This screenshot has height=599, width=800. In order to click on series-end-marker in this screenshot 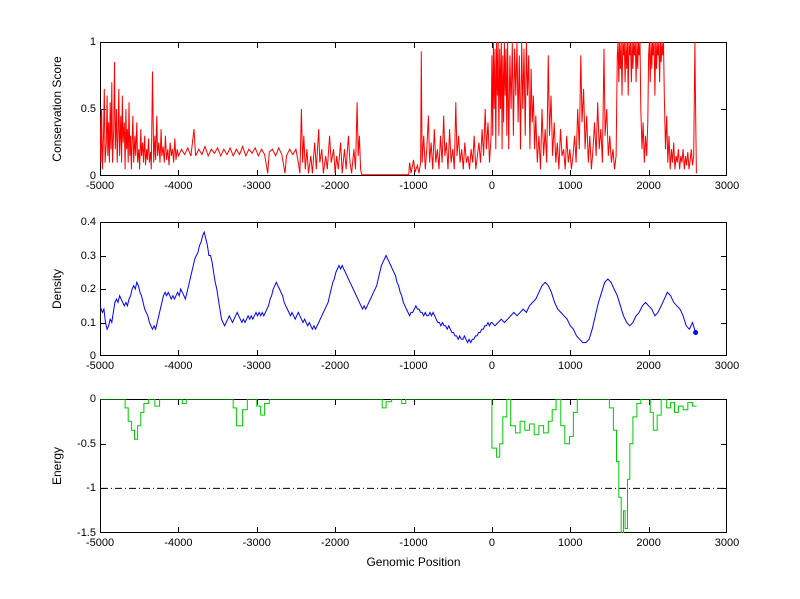, I will do `click(696, 332)`.